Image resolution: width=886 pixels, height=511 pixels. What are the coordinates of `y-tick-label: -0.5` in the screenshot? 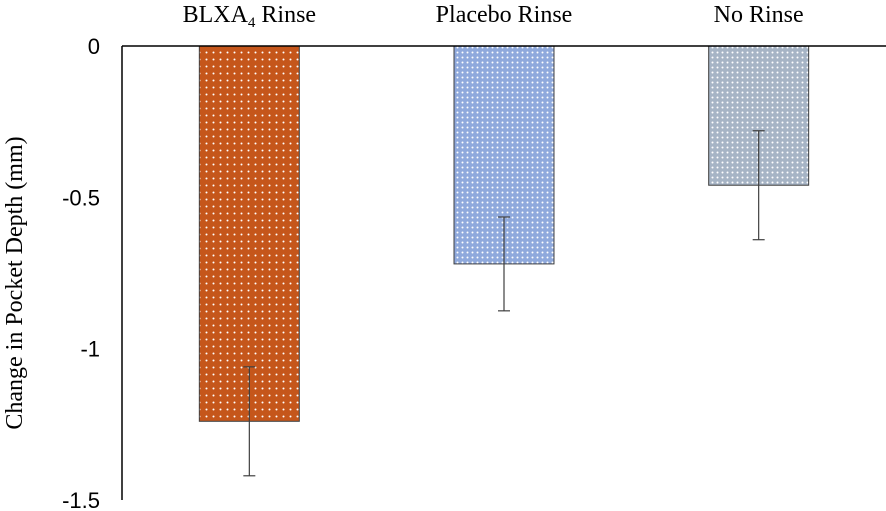 It's located at (81, 197).